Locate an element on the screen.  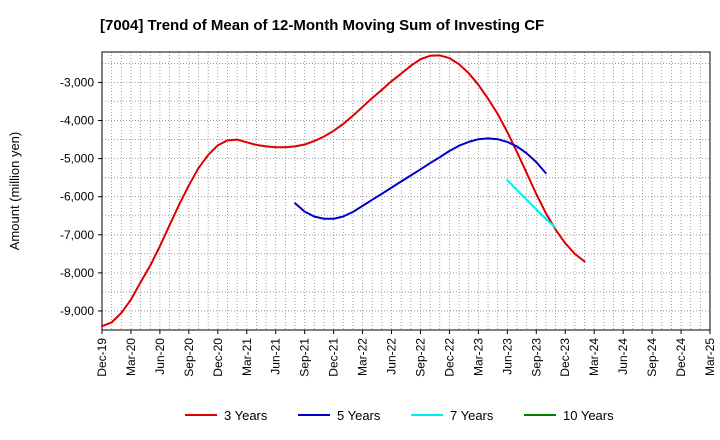
x-tick-label: Mar-23 is located at coordinates (478, 357).